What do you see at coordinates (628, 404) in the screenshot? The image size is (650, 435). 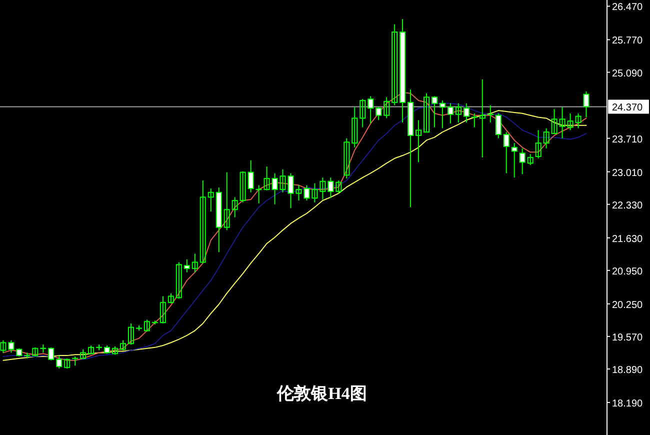 I see `y-tick-label: 18.190` at bounding box center [628, 404].